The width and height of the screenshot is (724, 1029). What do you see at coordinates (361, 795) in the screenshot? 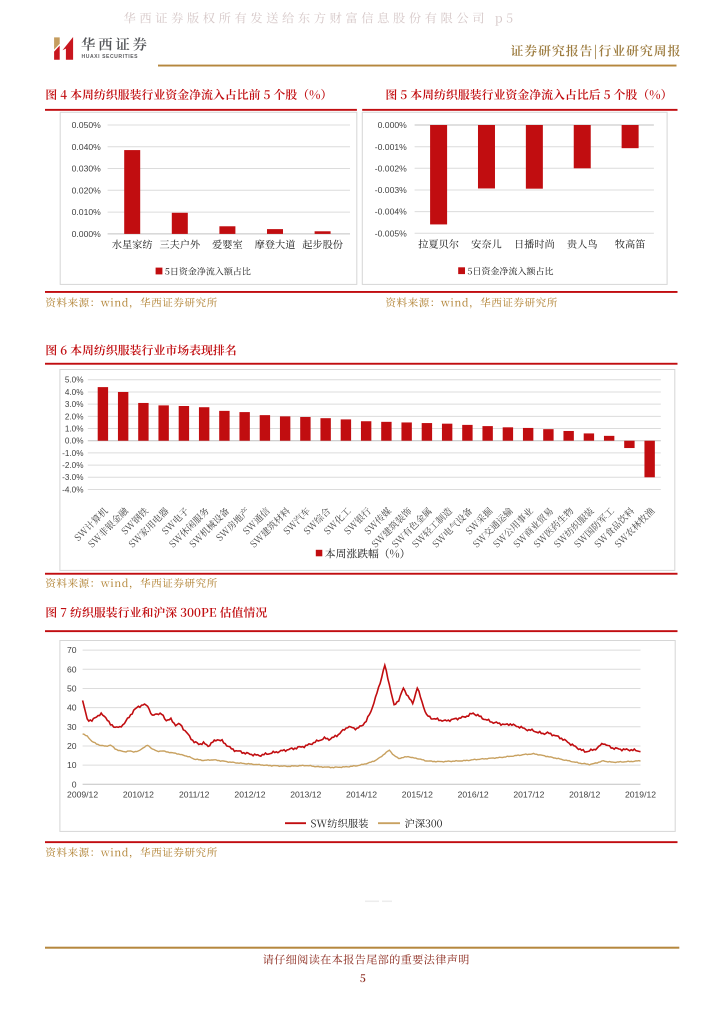
I see `svg-text: 2014/12` at bounding box center [361, 795].